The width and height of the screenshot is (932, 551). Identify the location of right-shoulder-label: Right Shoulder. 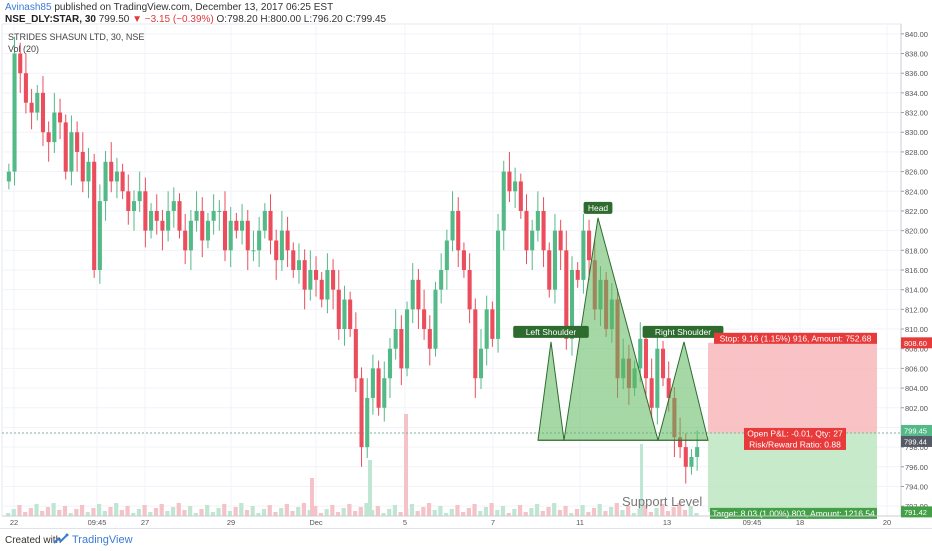
(683, 332).